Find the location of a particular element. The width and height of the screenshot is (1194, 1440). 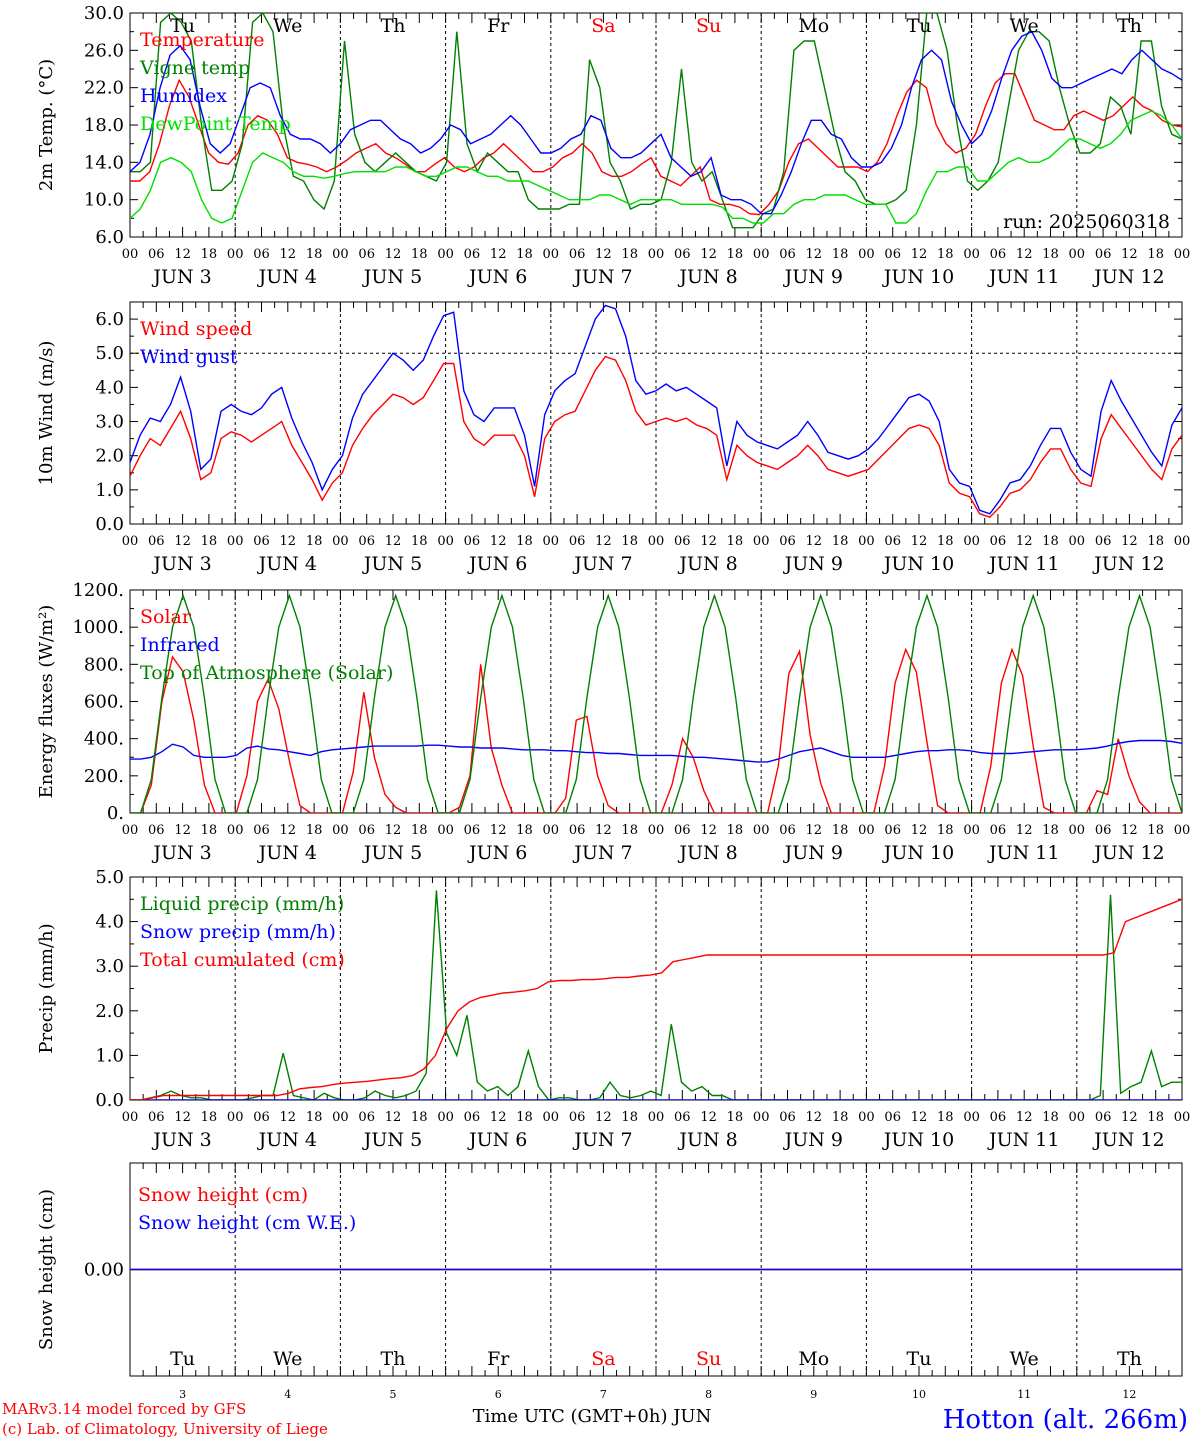

series-line-vigne-temp is located at coordinates (656, 121).